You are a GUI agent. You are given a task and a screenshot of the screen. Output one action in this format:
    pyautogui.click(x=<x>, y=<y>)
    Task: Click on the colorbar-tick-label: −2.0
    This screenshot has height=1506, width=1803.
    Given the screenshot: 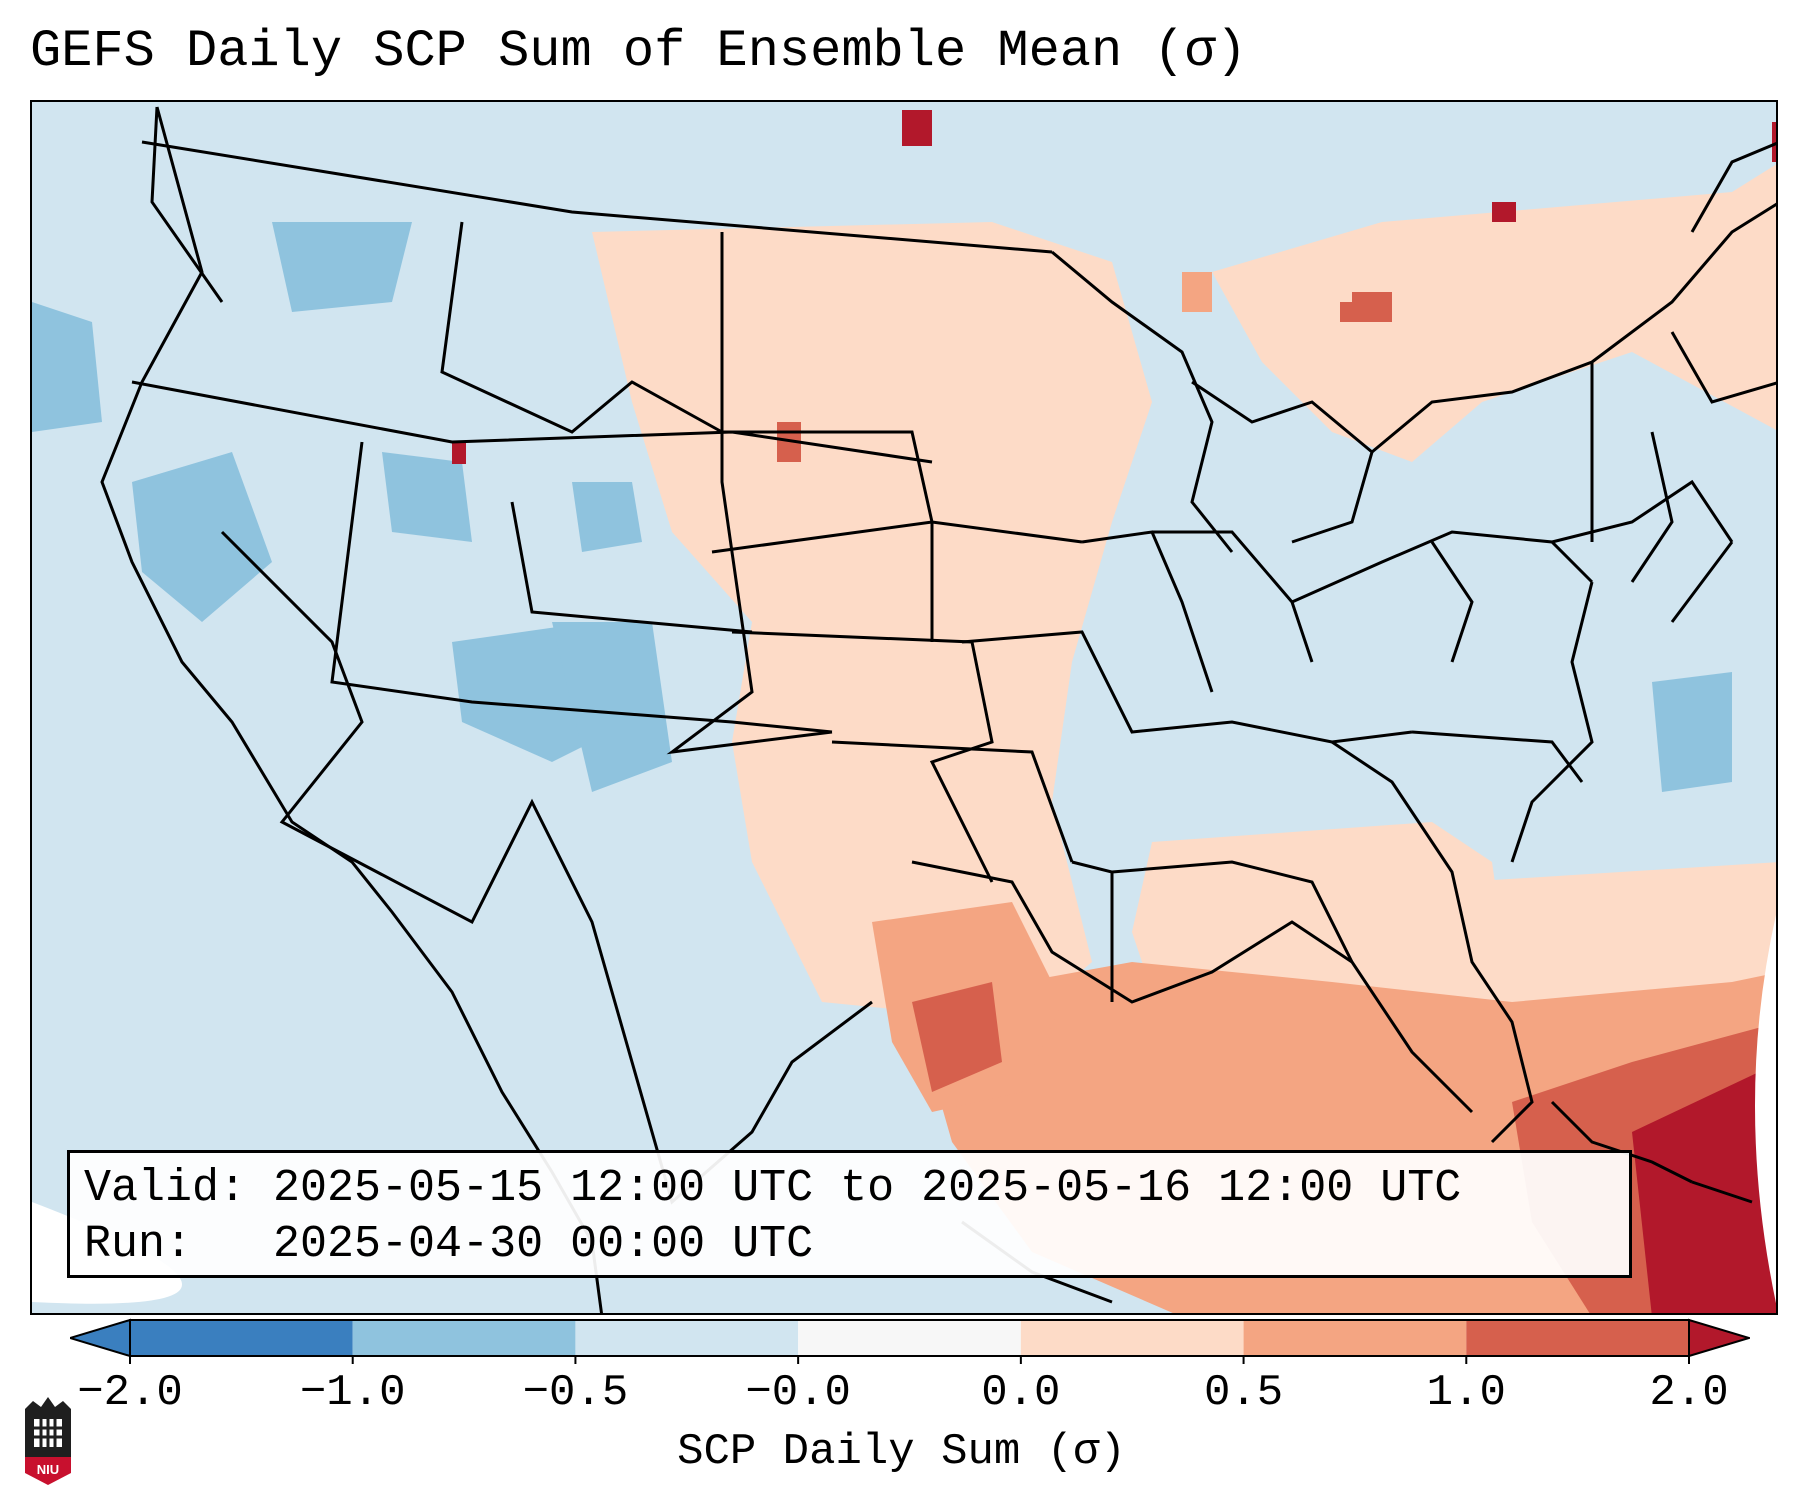 What is the action you would take?
    pyautogui.click(x=130, y=1393)
    